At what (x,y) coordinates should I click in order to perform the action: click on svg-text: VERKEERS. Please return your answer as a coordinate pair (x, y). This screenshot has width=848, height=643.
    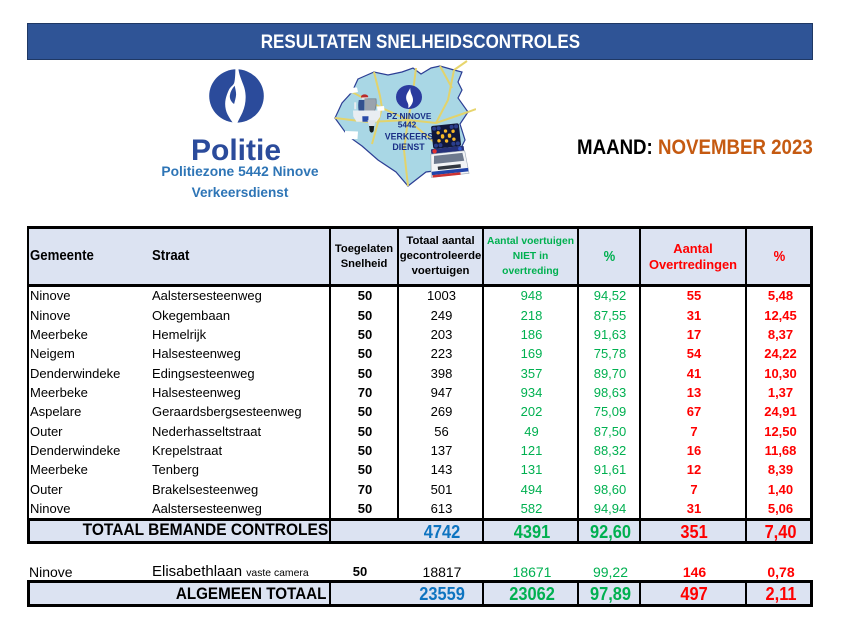
    Looking at the image, I should click on (409, 137).